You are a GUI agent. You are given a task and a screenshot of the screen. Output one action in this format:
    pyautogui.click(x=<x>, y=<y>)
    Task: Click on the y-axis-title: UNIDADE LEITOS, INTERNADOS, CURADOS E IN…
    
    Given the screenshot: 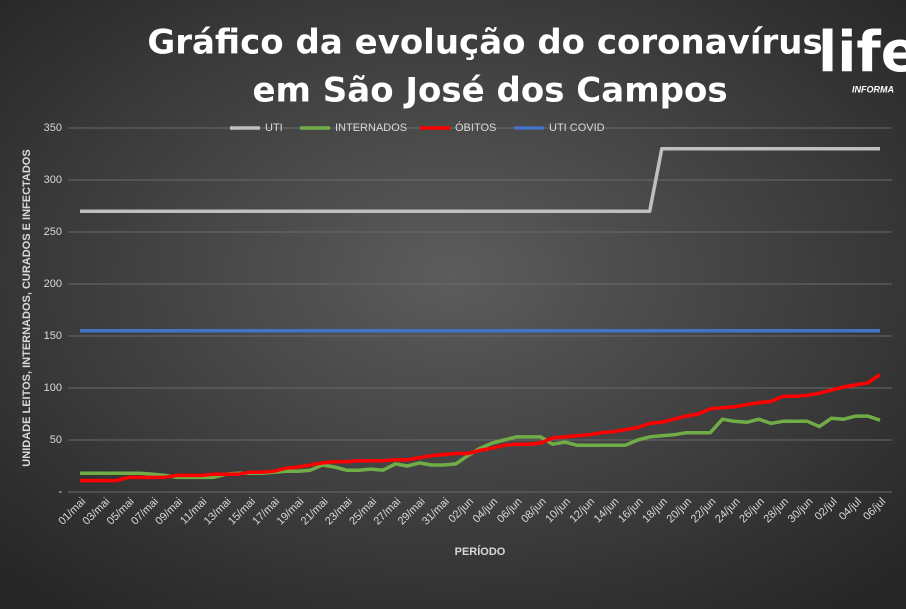 What is the action you would take?
    pyautogui.click(x=27, y=307)
    